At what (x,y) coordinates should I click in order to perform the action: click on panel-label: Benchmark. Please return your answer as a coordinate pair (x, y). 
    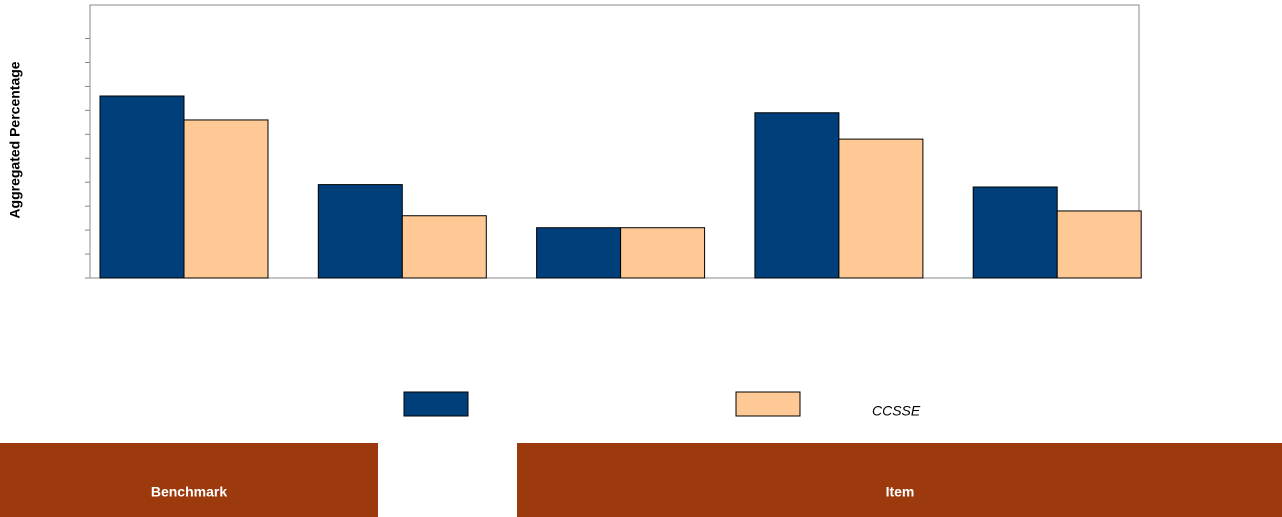
    Looking at the image, I should click on (189, 492).